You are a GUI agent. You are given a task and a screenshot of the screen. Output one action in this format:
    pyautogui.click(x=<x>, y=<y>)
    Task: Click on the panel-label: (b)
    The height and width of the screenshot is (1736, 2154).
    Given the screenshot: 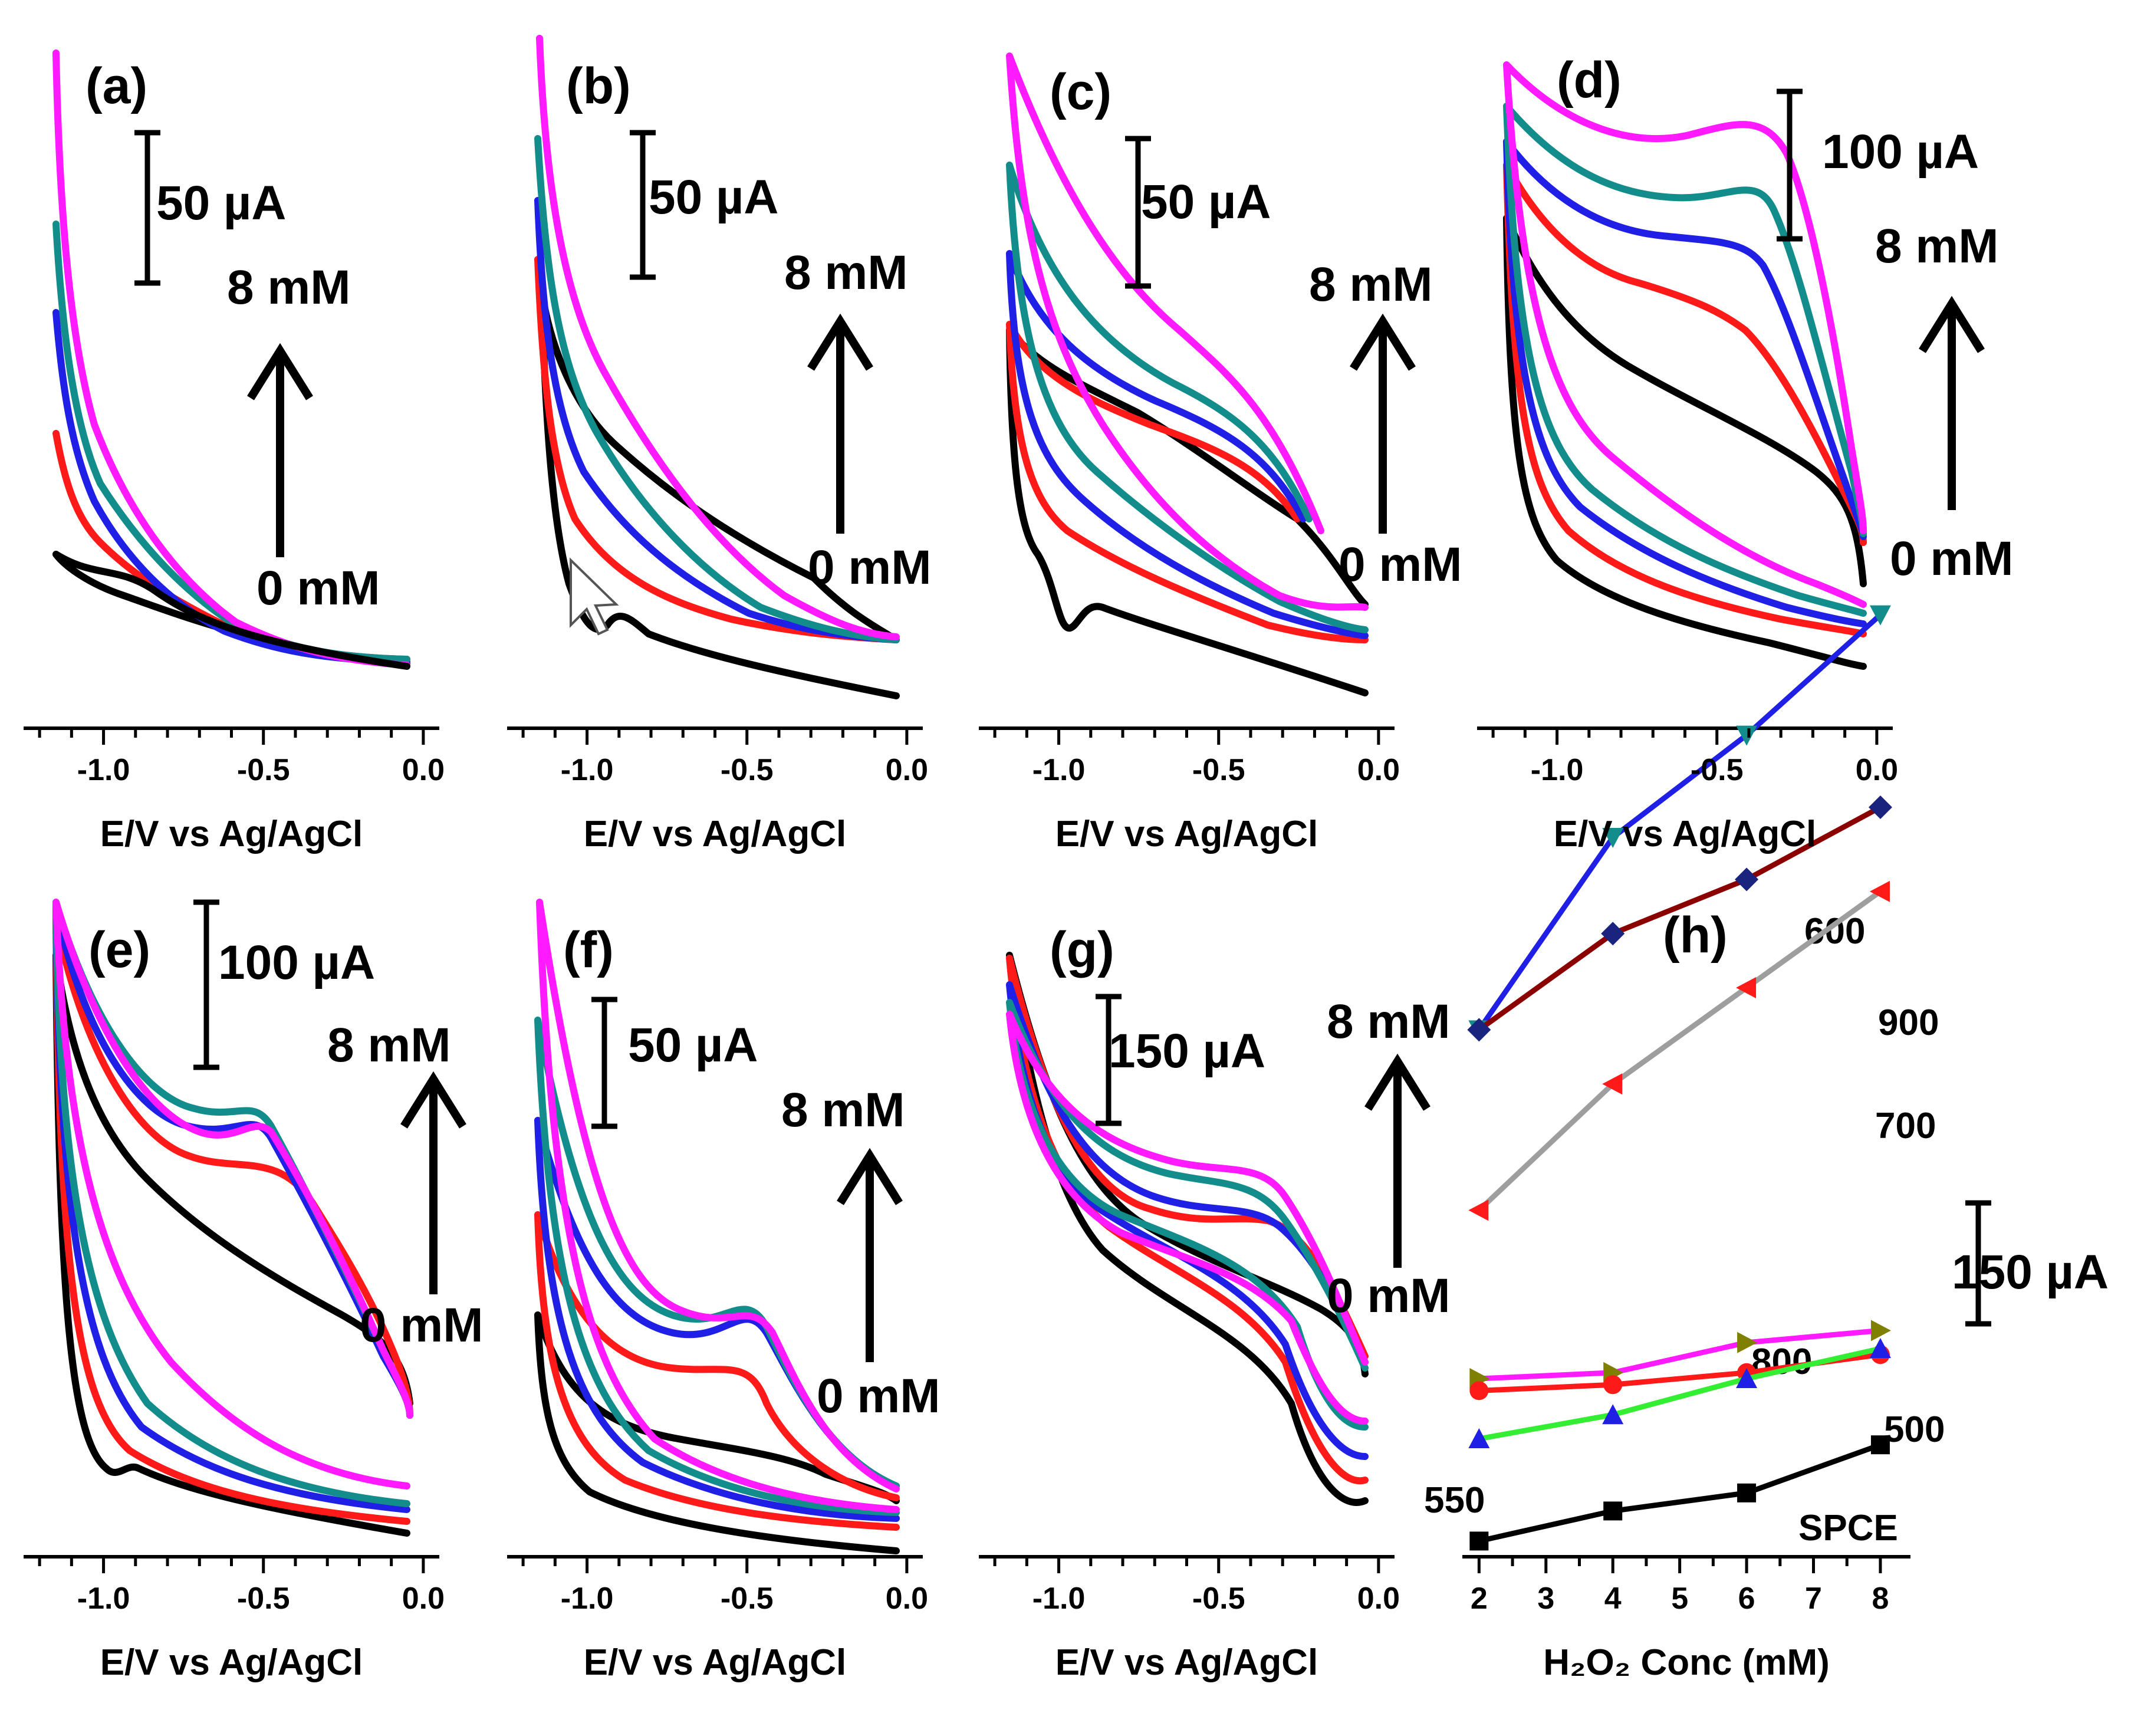 What is the action you would take?
    pyautogui.click(x=598, y=86)
    